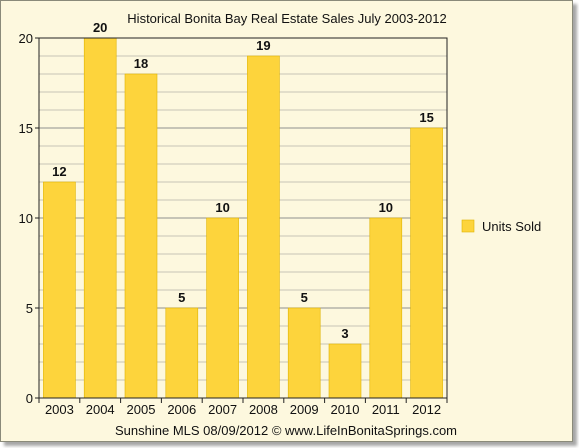  I want to click on legend: Units Sold, so click(501, 226).